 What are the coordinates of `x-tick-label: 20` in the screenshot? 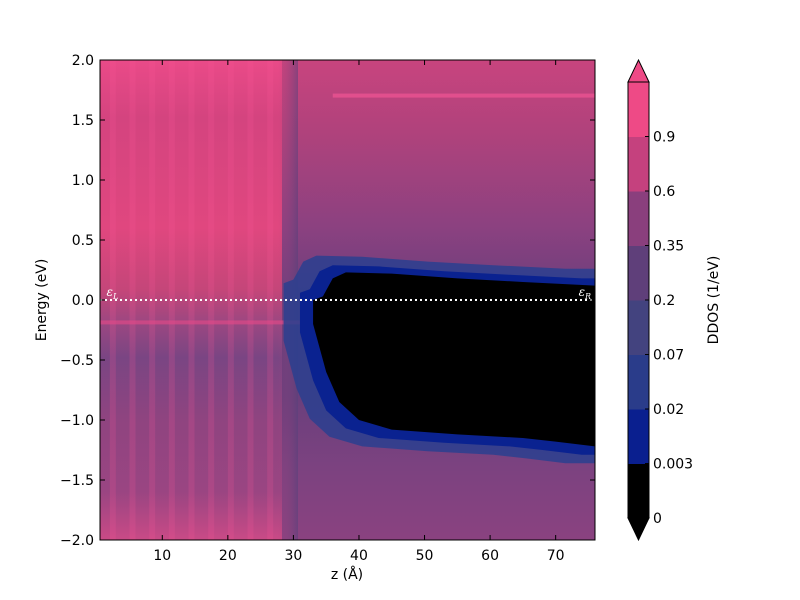 It's located at (228, 556).